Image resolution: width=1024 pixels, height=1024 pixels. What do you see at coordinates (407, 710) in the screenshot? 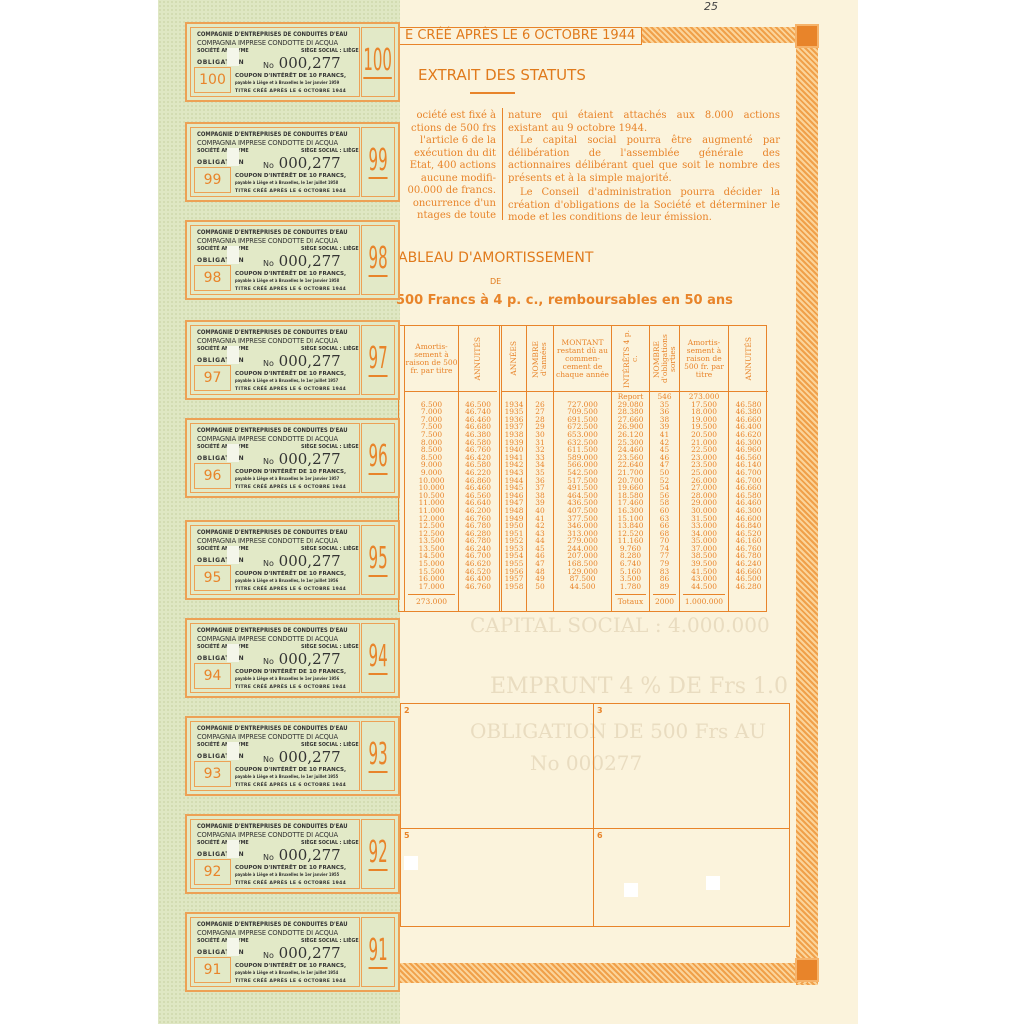
I see `box-number: 2` at bounding box center [407, 710].